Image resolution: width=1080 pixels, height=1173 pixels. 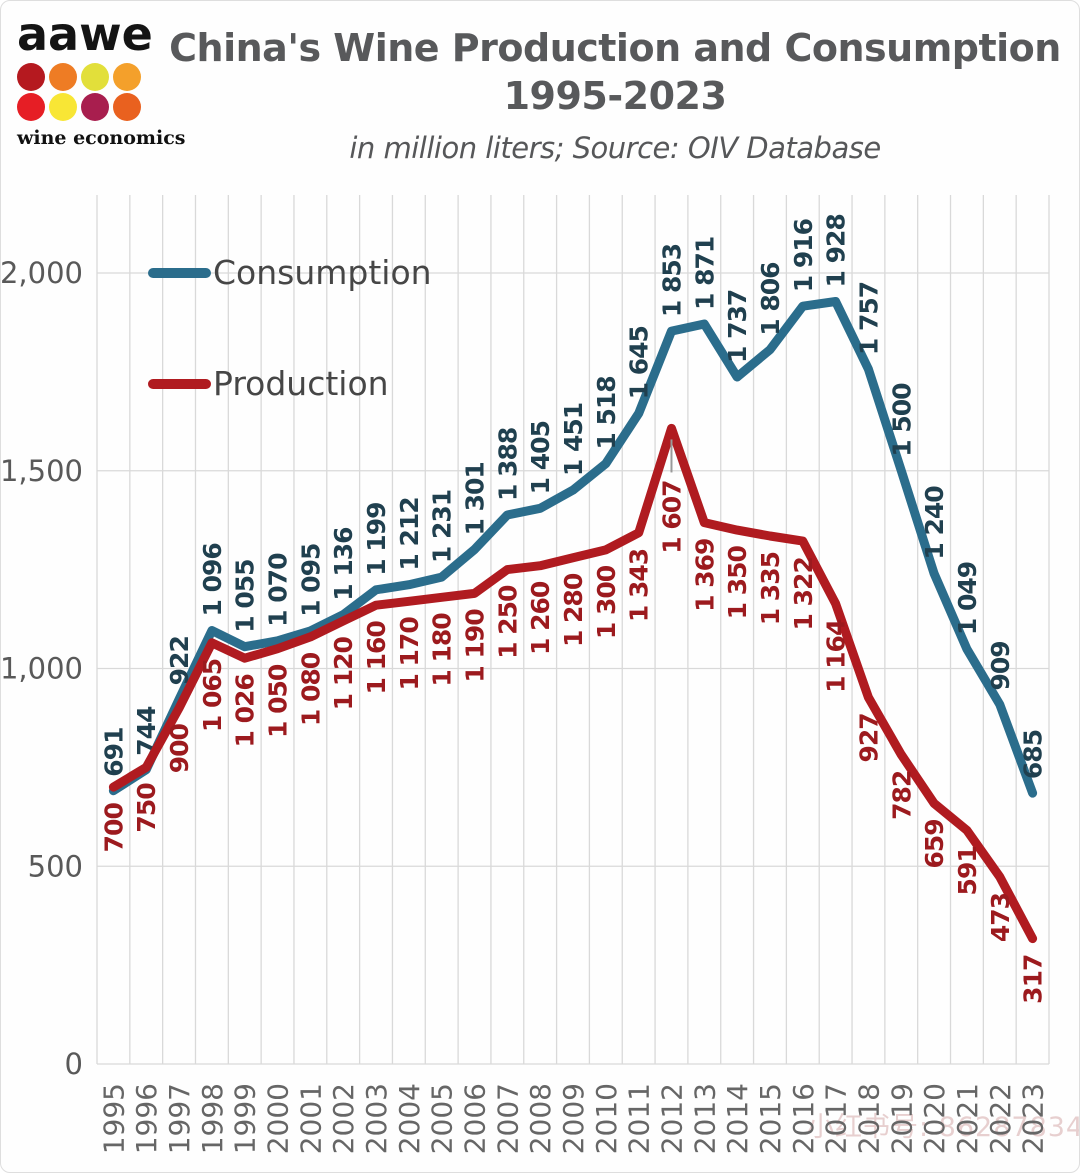 I want to click on data-label: 1 080, so click(x=310, y=689).